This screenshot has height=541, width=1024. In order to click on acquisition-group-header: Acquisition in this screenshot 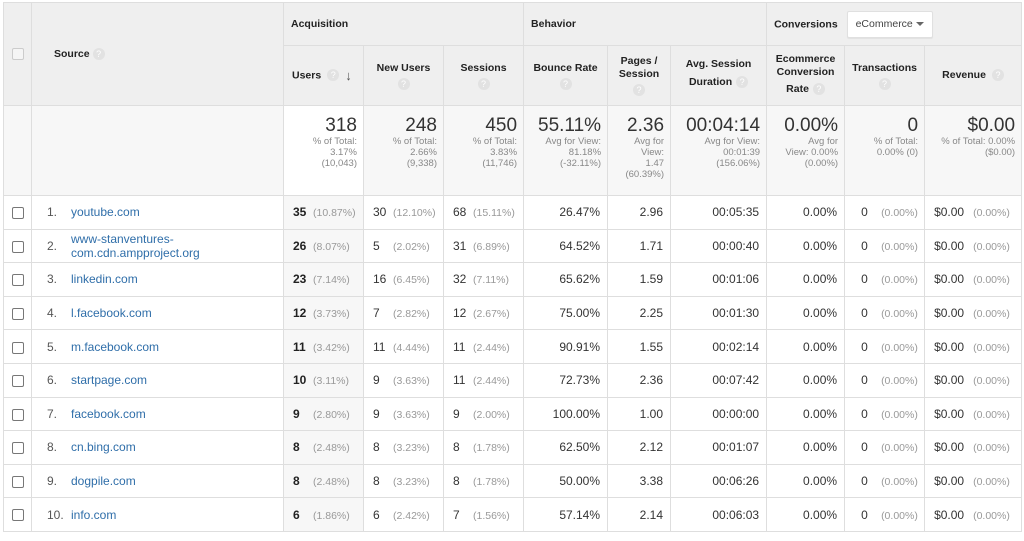, I will do `click(403, 24)`.